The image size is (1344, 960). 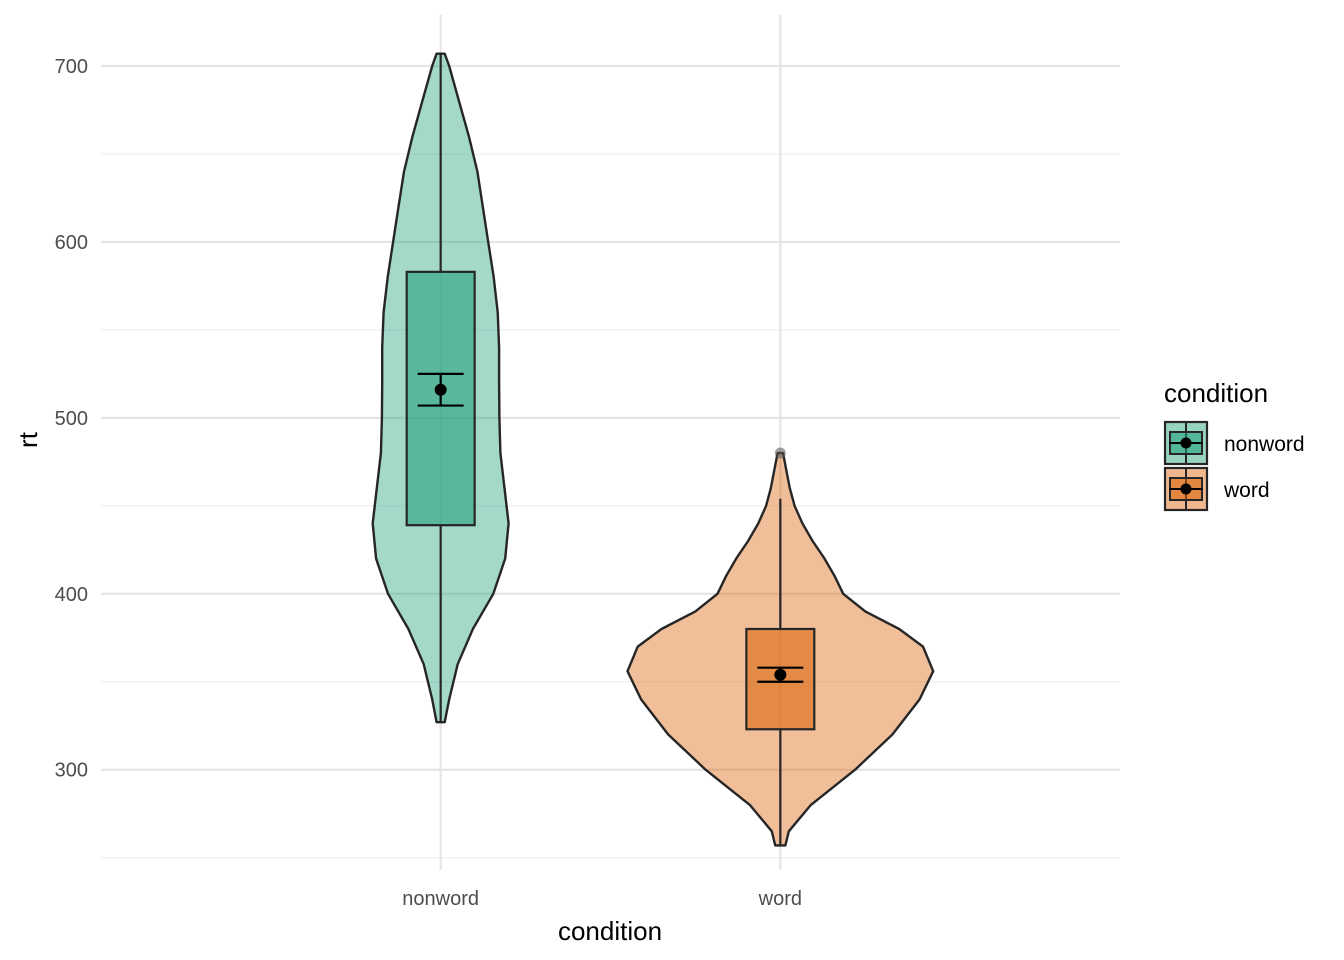 What do you see at coordinates (71, 595) in the screenshot?
I see `y-tick-label: 400` at bounding box center [71, 595].